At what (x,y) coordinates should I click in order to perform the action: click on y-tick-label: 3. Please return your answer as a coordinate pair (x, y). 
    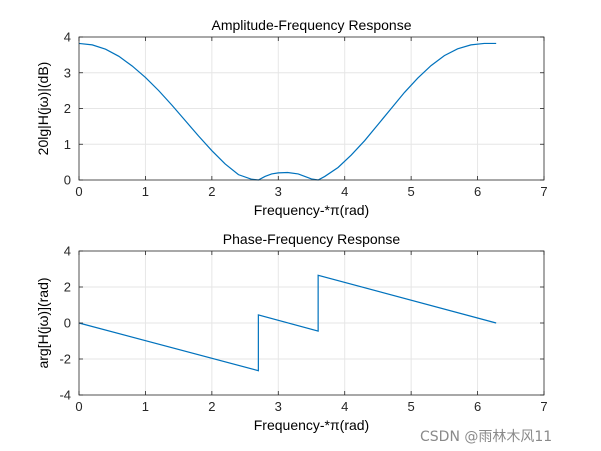
    Looking at the image, I should click on (67, 72).